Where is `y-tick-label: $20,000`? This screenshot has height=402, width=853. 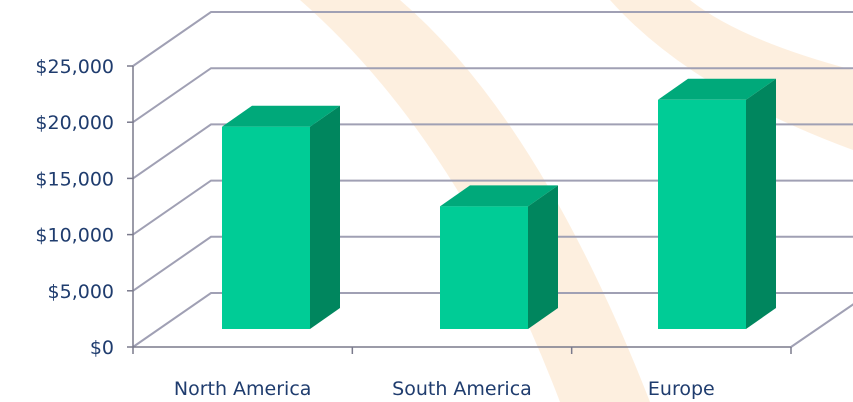
y-tick-label: $20,000 is located at coordinates (74, 123).